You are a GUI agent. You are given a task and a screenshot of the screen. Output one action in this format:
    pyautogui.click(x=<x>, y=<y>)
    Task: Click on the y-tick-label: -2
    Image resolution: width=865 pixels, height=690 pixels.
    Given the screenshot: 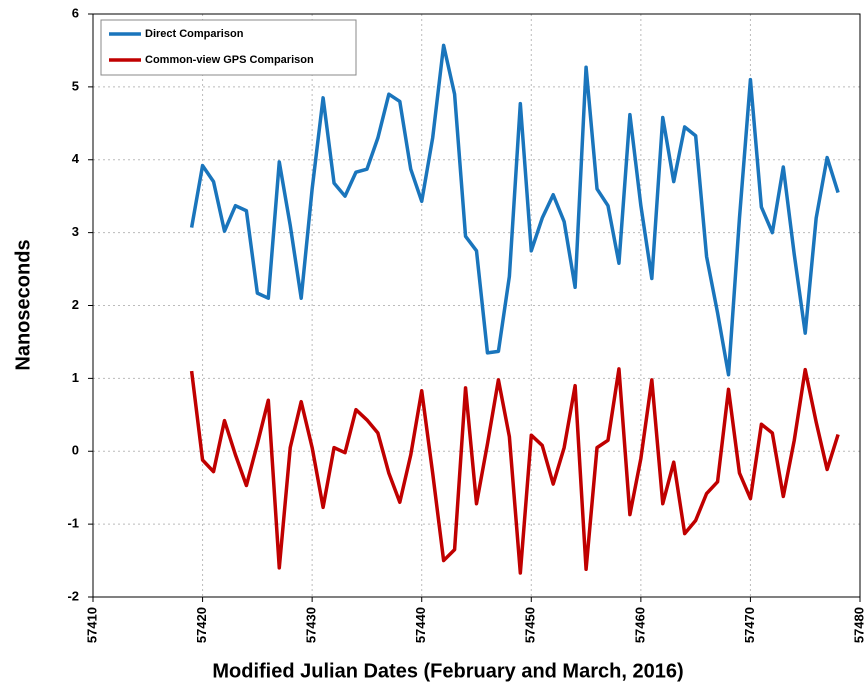 What is the action you would take?
    pyautogui.click(x=73, y=595)
    